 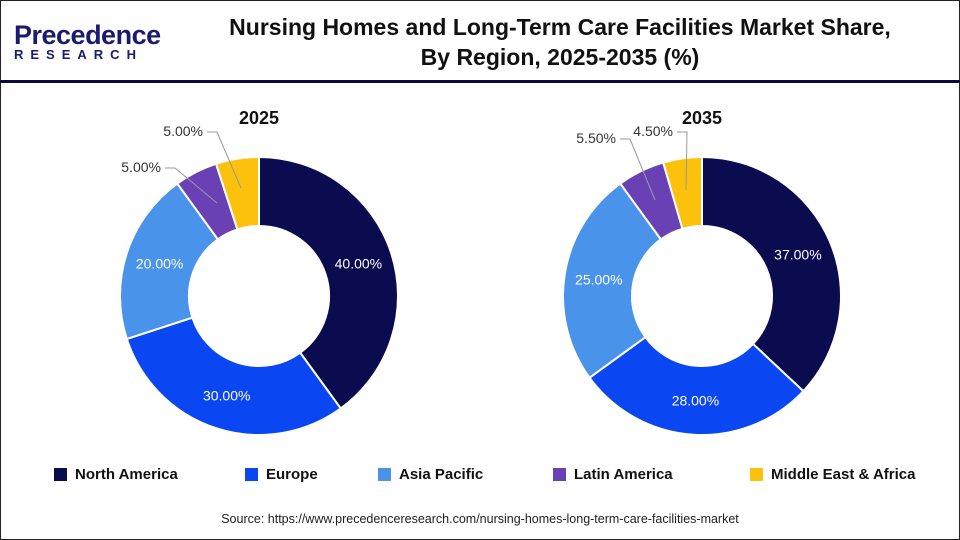 I want to click on data-label: 28.00%, so click(x=695, y=400).